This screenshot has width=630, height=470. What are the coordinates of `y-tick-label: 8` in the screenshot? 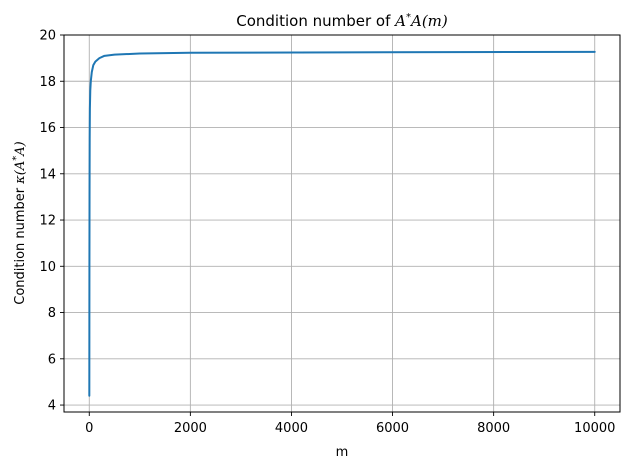 It's located at (52, 313).